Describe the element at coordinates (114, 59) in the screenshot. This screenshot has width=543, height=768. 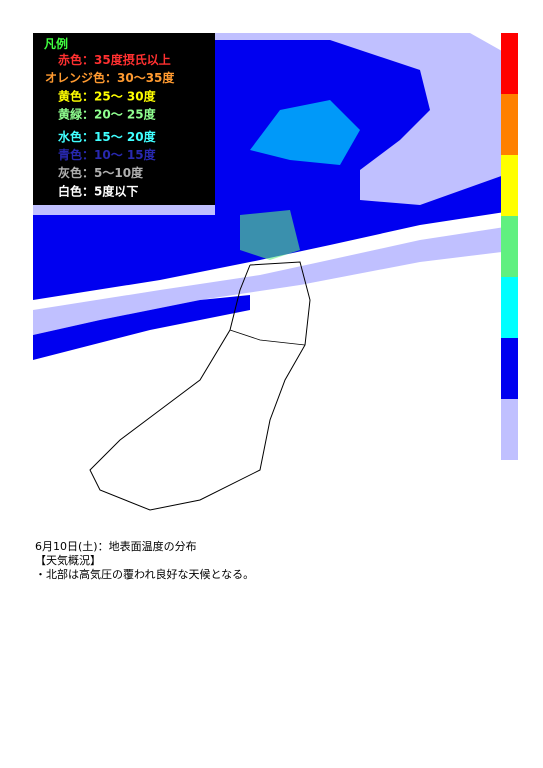
I see `legend-item: 赤色：35度摂氏以上` at that location.